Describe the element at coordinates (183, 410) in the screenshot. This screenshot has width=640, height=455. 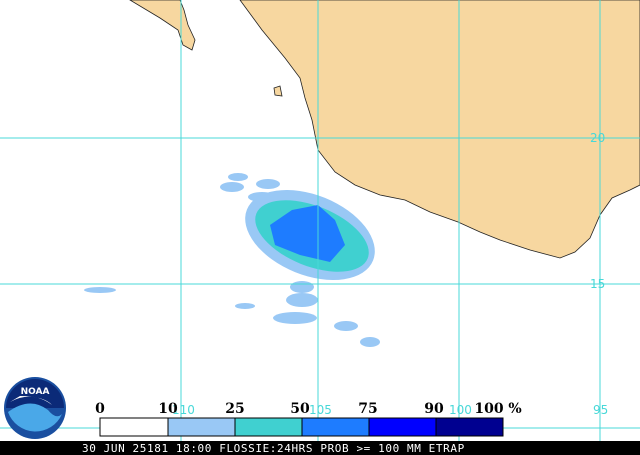
I see `lon-label: 110` at that location.